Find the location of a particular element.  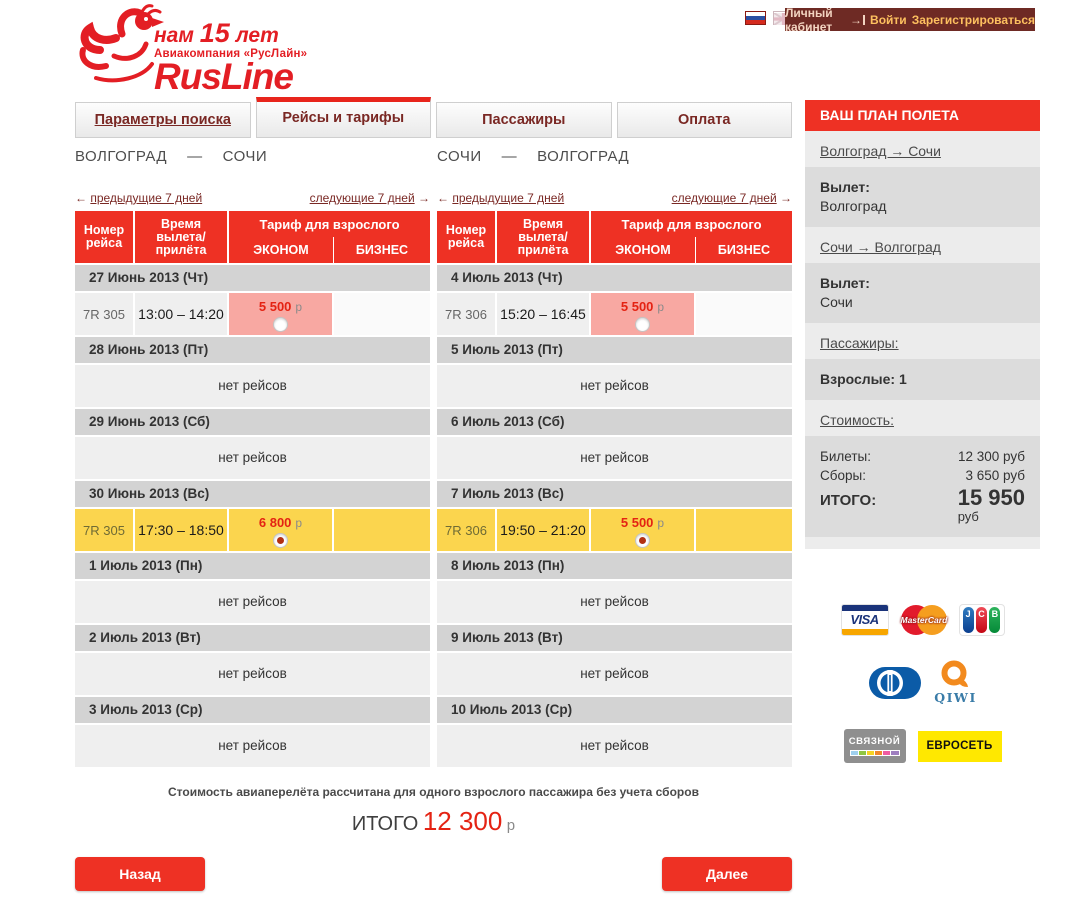

flight-row: 7R 305 17:30 – 18:50 6 800 р is located at coordinates (252, 530).